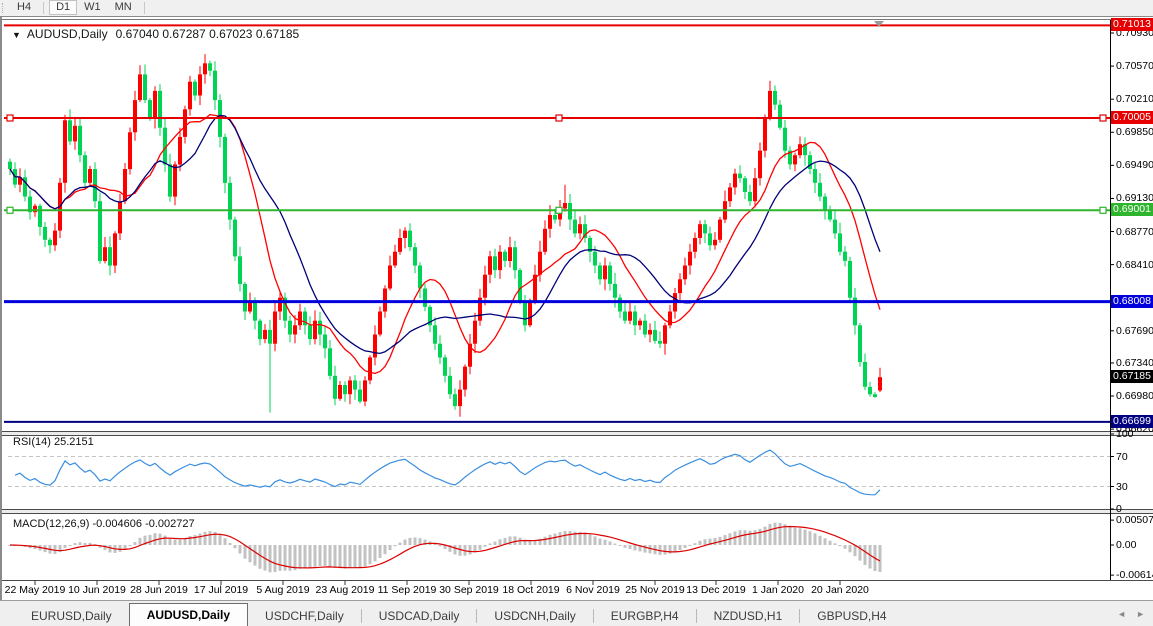 The width and height of the screenshot is (1153, 626). Describe the element at coordinates (1122, 614) in the screenshot. I see `tab-scroll-left-icon: ◄` at that location.